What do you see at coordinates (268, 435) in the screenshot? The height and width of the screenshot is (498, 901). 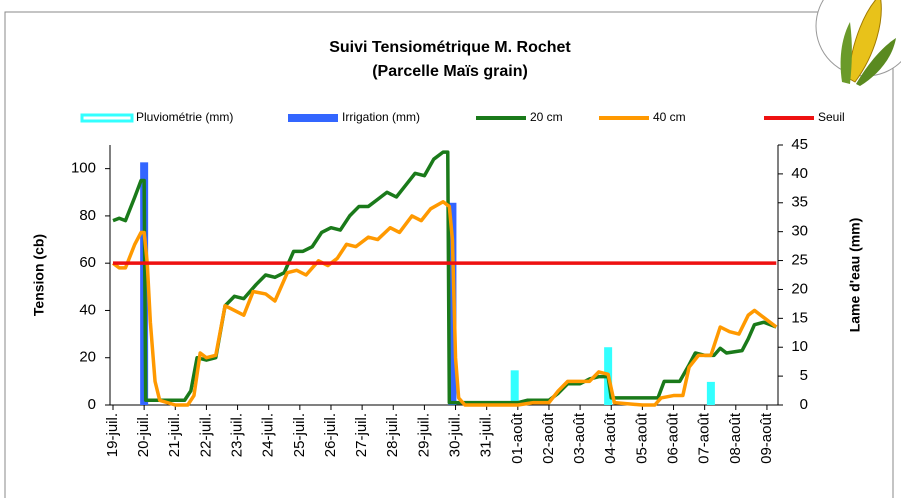 I see `x-tick-label: 24-juil.` at bounding box center [268, 435].